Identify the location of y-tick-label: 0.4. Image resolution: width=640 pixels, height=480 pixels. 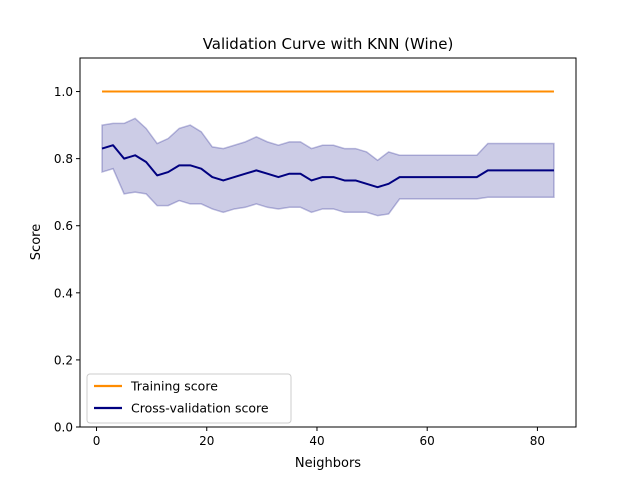
(63, 293).